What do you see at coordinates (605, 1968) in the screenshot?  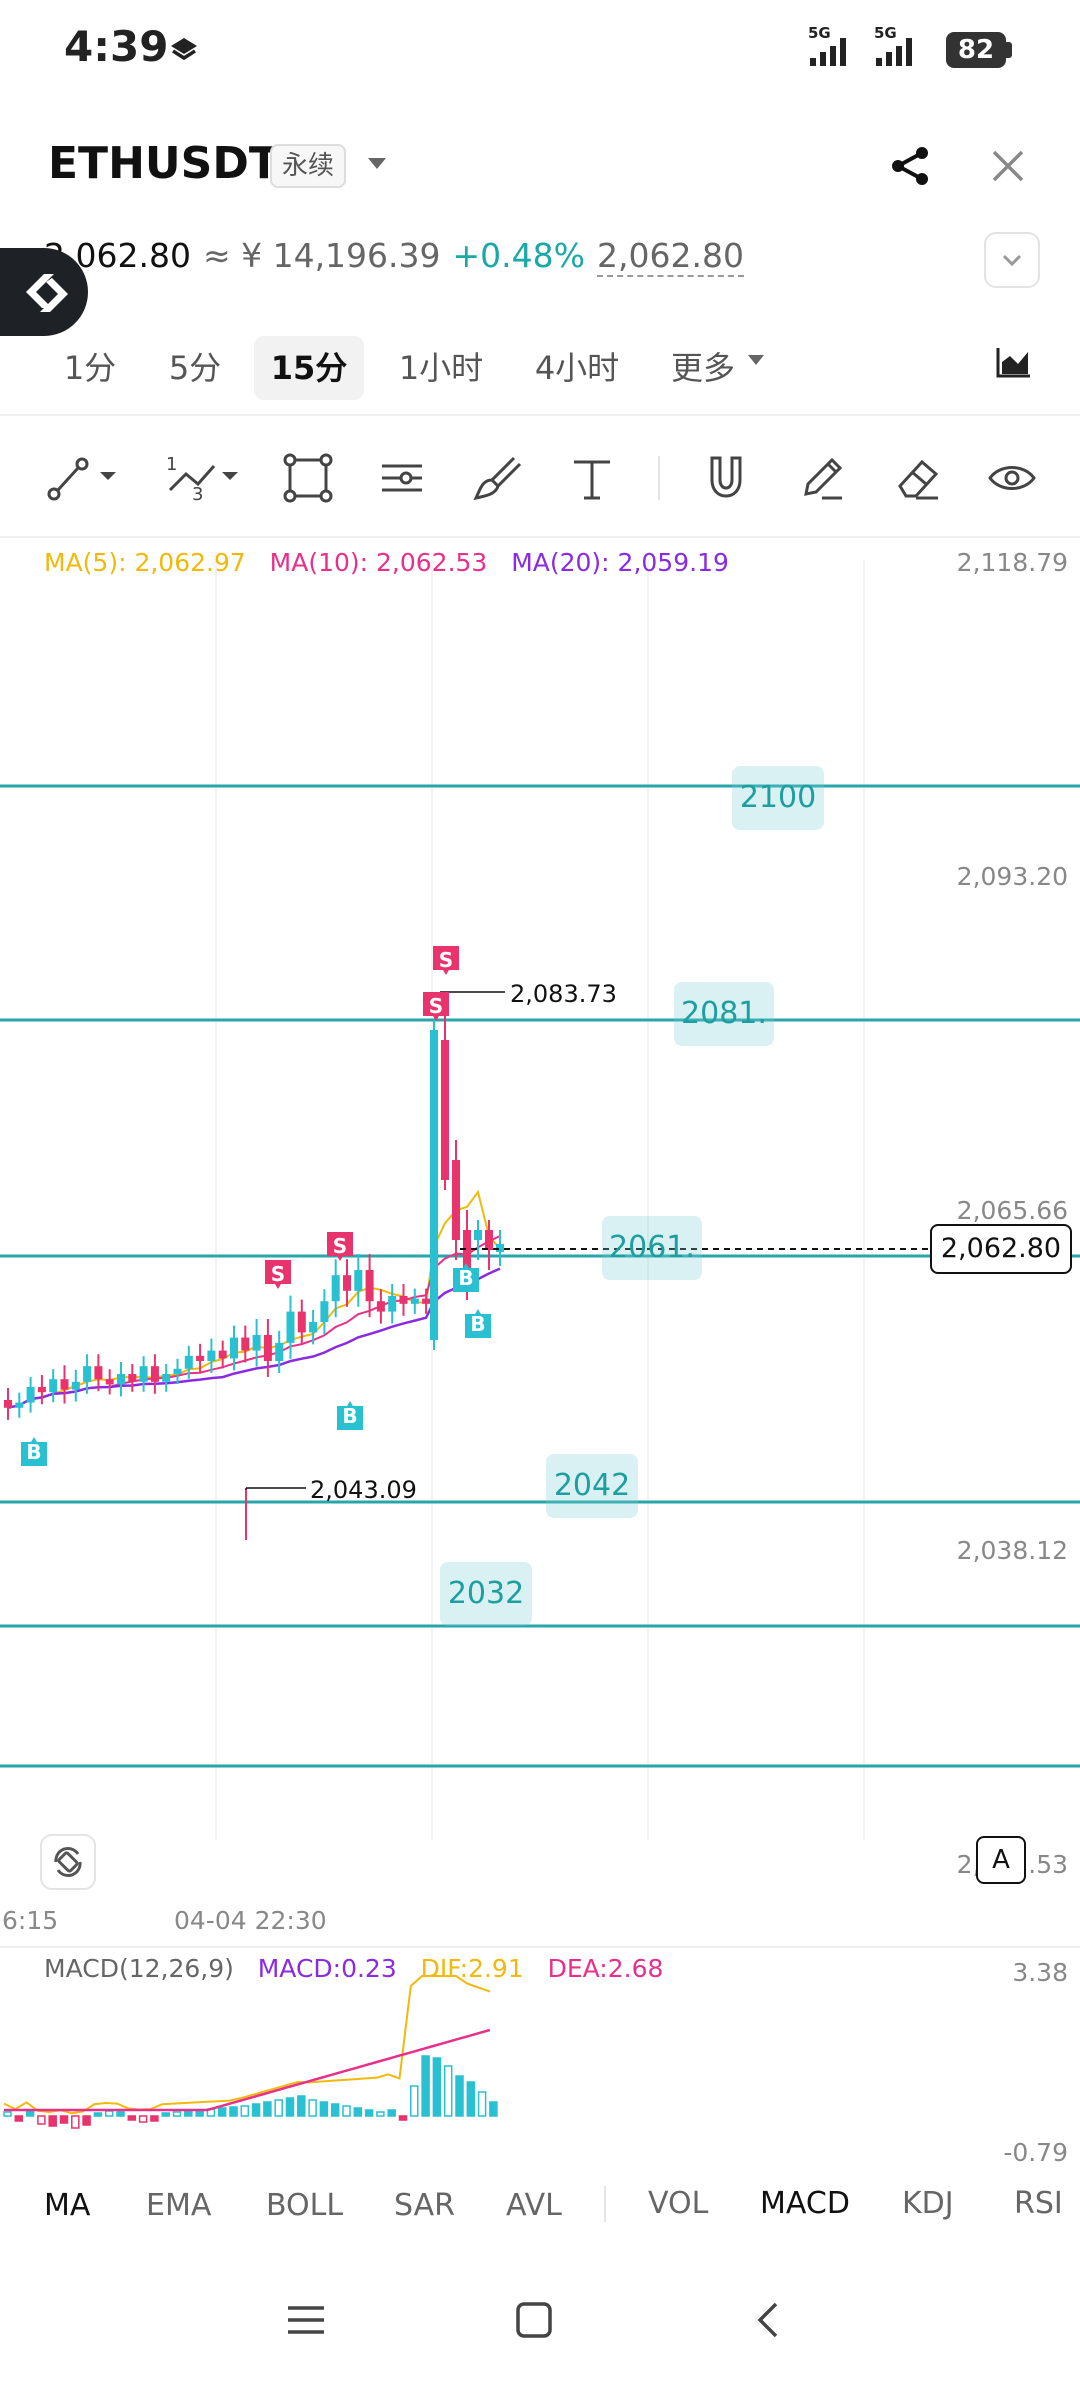 I see `dea-value: DEA:2.68` at bounding box center [605, 1968].